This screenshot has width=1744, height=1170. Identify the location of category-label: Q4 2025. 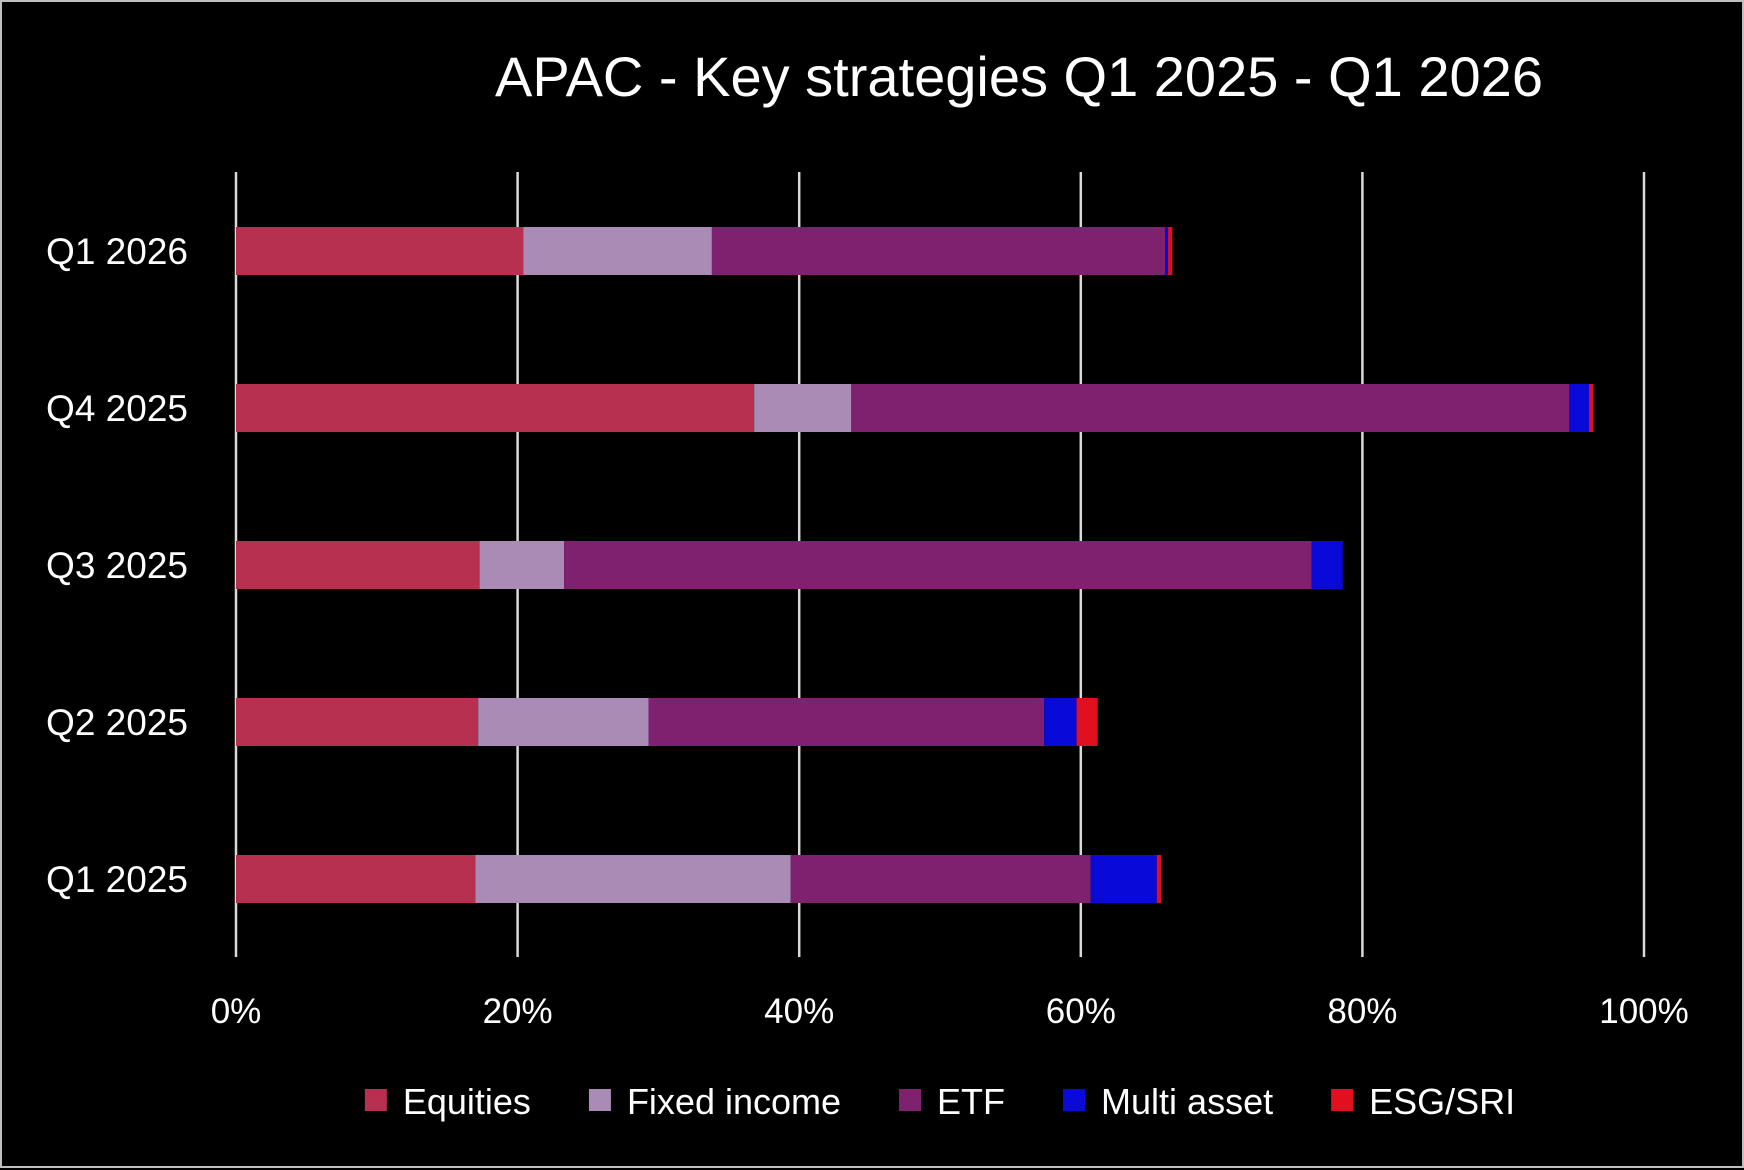
(117, 408).